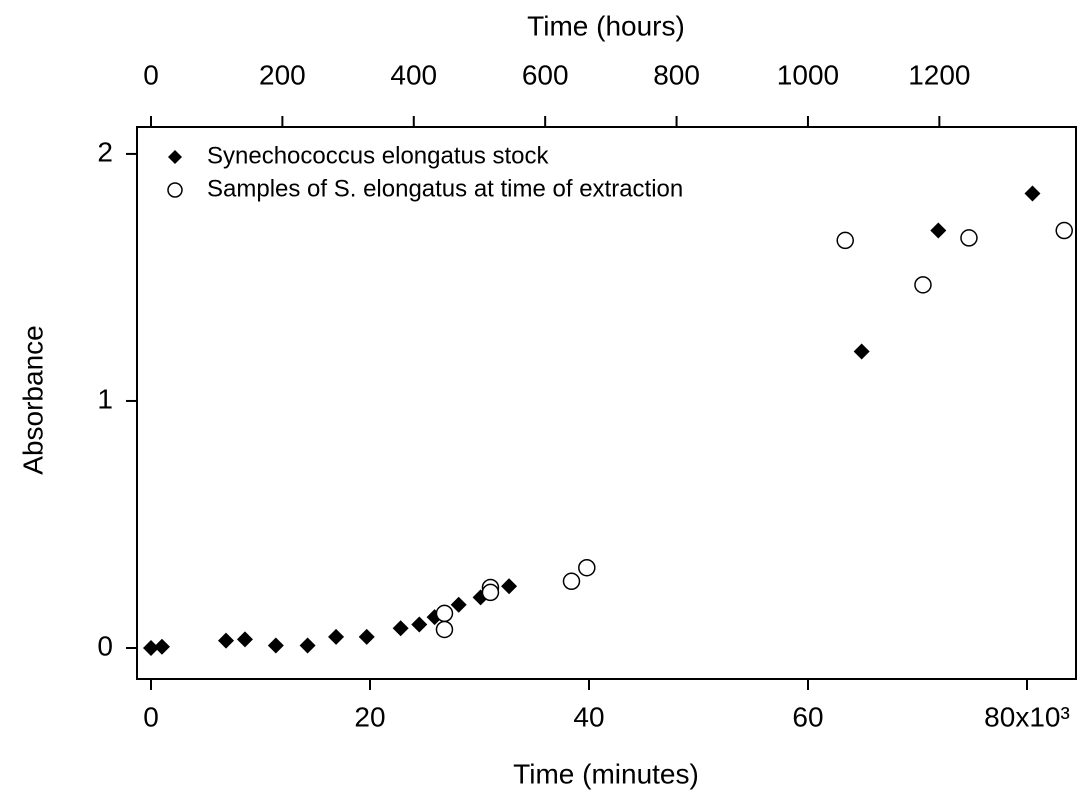 The image size is (1083, 804). Describe the element at coordinates (939, 74) in the screenshot. I see `x2-tick-label: 1200` at that location.